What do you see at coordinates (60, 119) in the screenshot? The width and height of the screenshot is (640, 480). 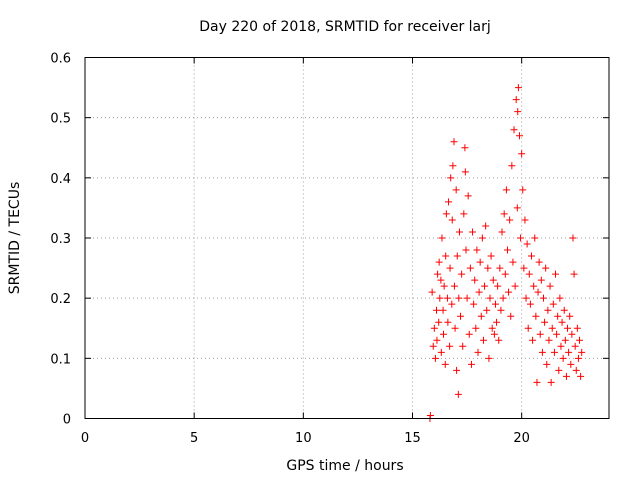 I see `y-tick-label: 0.5` at bounding box center [60, 119].